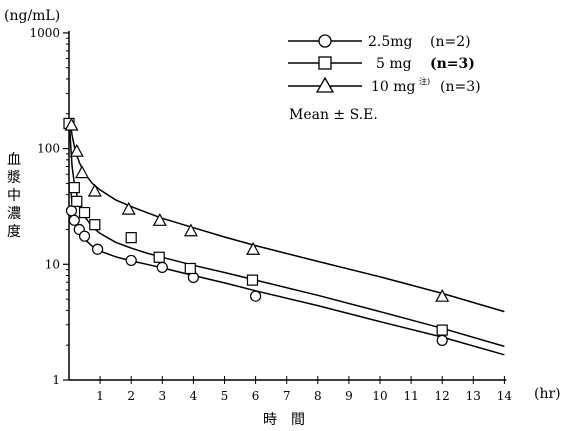  I want to click on y-axis-title-char: 漿, so click(14, 178).